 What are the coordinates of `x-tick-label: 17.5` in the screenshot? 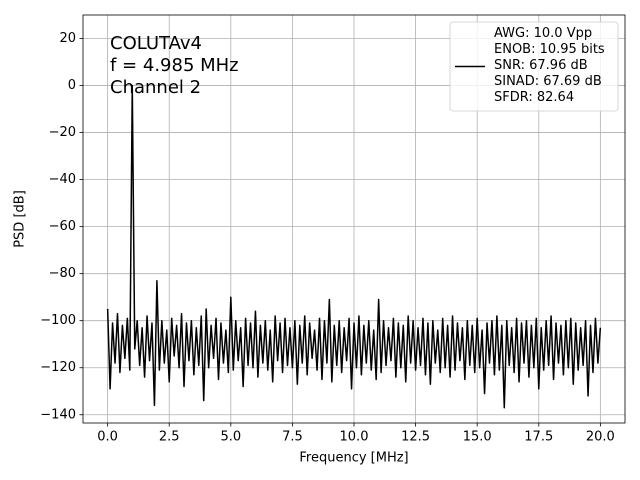 It's located at (538, 437).